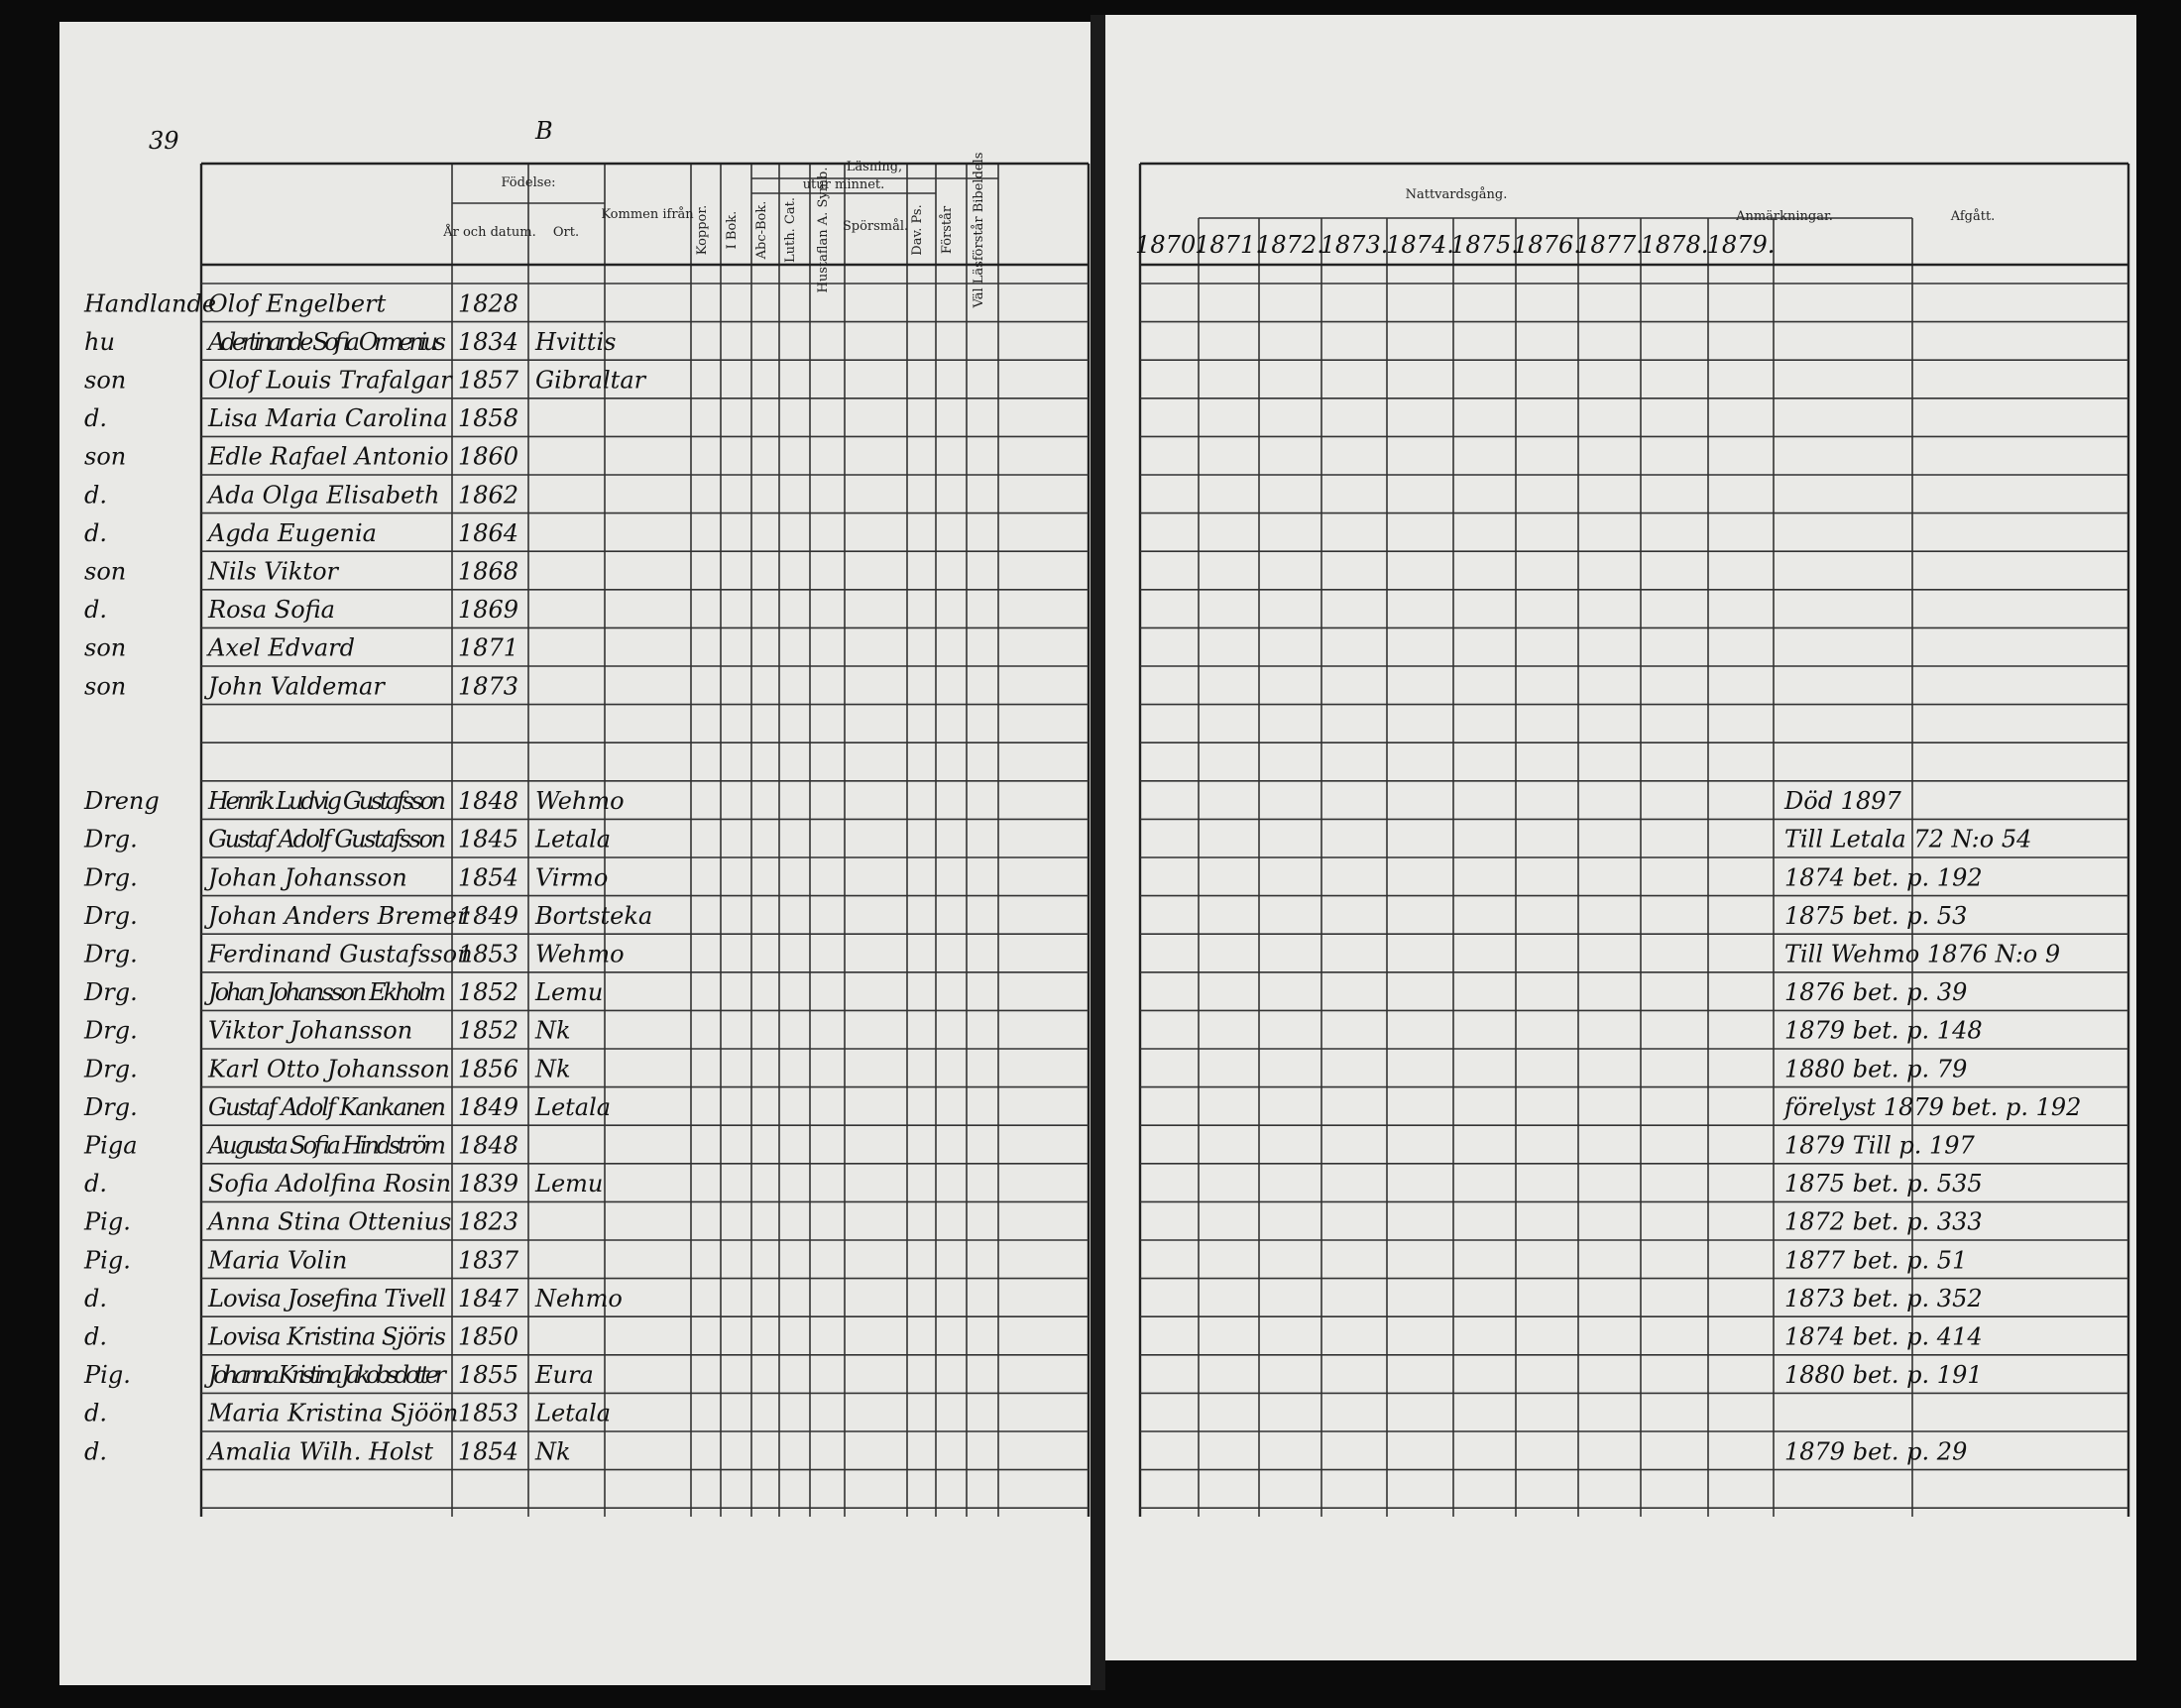 This screenshot has width=2181, height=1708. I want to click on remark: förelyst 1879 bet. p. 192, so click(1931, 1107).